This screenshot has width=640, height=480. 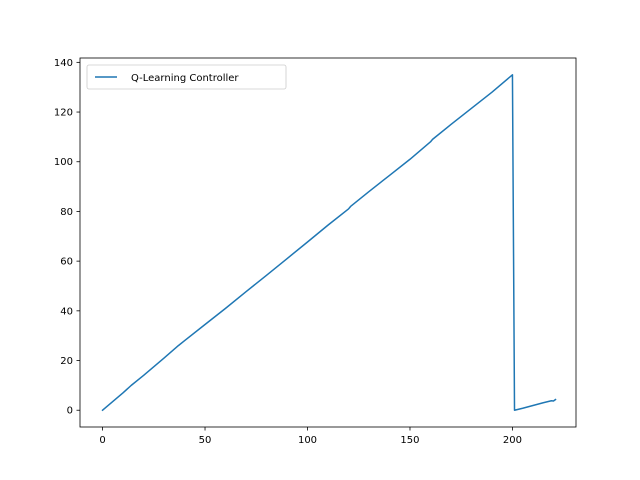 What do you see at coordinates (63, 113) in the screenshot?
I see `y-tick-label: 120` at bounding box center [63, 113].